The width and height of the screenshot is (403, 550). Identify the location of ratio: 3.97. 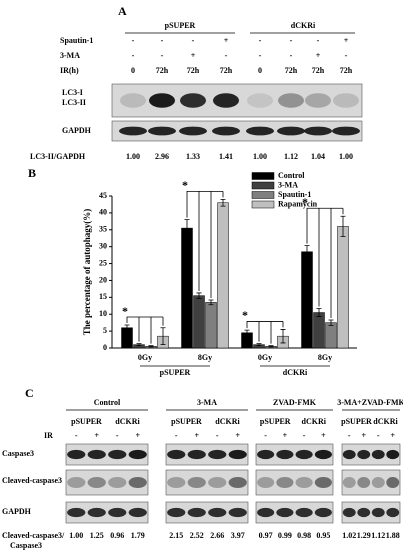
(238, 535).